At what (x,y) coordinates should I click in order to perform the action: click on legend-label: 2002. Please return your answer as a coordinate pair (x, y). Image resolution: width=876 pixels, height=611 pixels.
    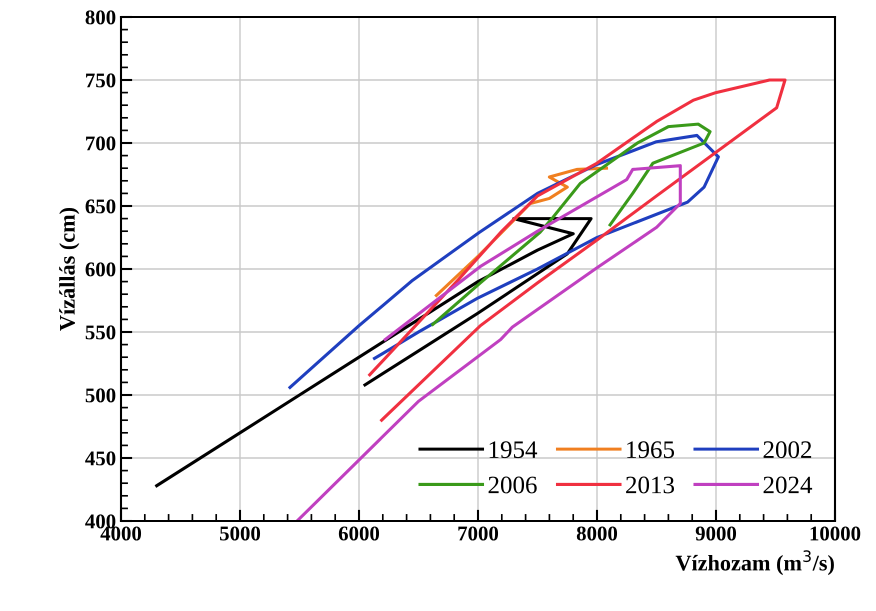
    Looking at the image, I should click on (788, 449).